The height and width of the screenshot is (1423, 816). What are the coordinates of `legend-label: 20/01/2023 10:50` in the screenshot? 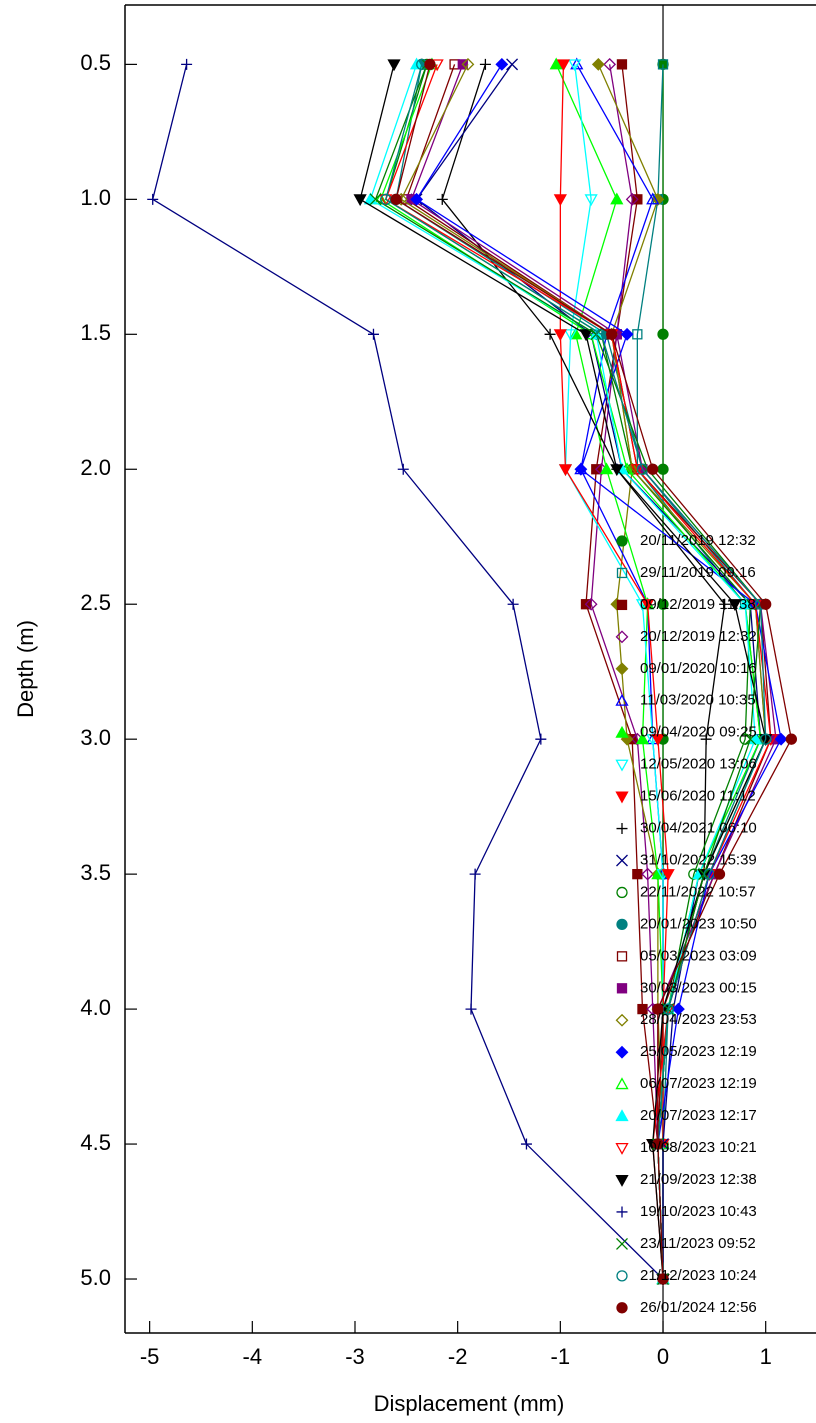 It's located at (698, 923).